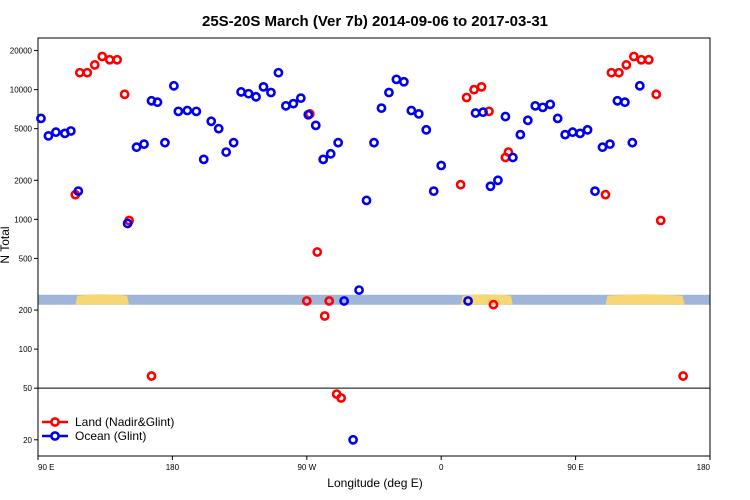 Image resolution: width=750 pixels, height=500 pixels. What do you see at coordinates (374, 483) in the screenshot?
I see `x-axis-label: Longitude (deg E)` at bounding box center [374, 483].